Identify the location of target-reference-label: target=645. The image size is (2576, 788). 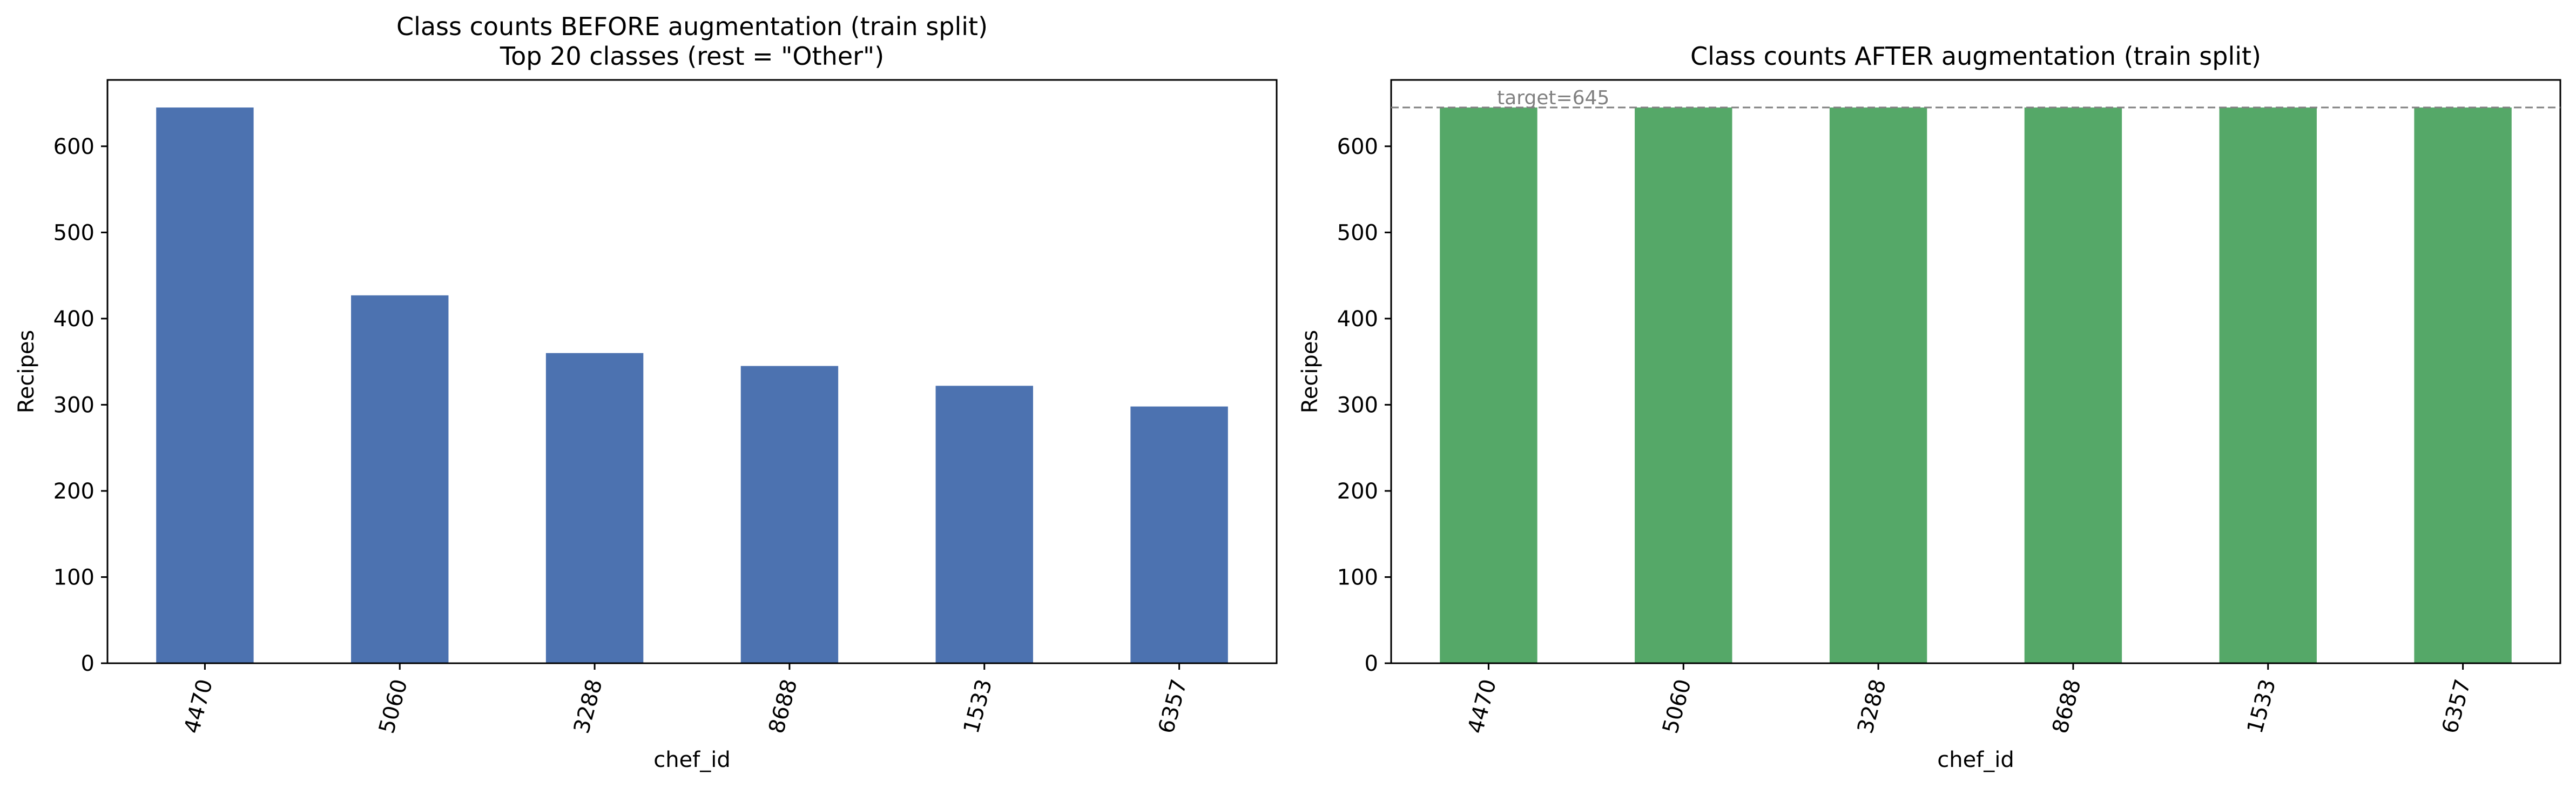
(1553, 98).